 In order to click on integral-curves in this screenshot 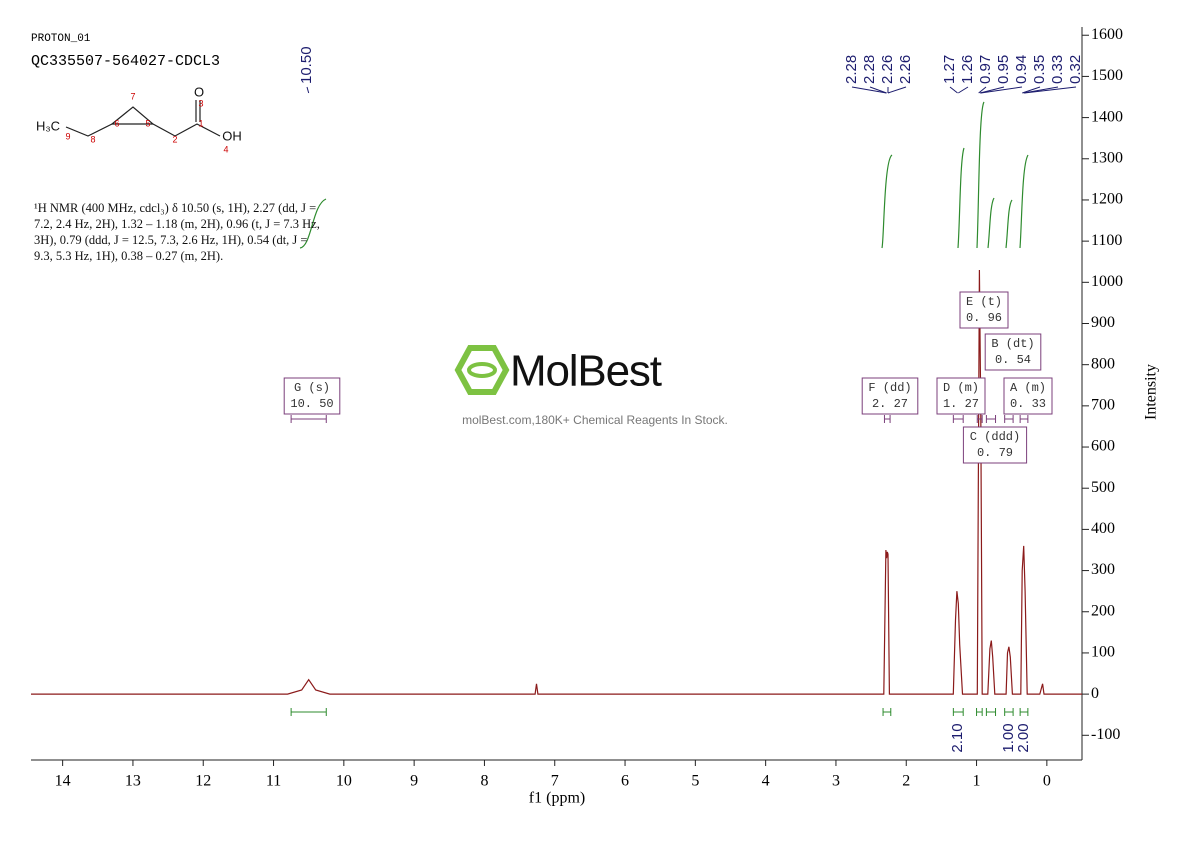, I will do `click(664, 175)`.